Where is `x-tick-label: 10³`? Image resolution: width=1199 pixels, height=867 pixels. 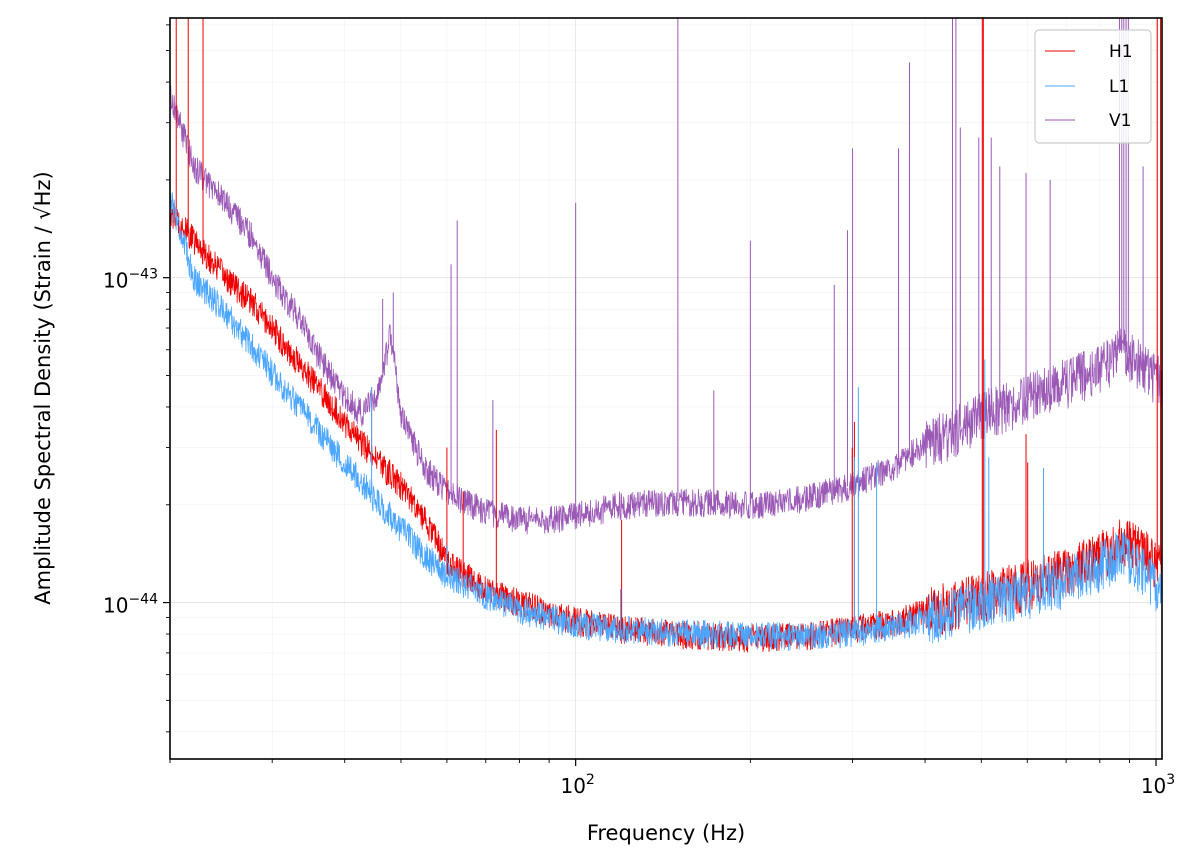 x-tick-label: 10³ is located at coordinates (1158, 785).